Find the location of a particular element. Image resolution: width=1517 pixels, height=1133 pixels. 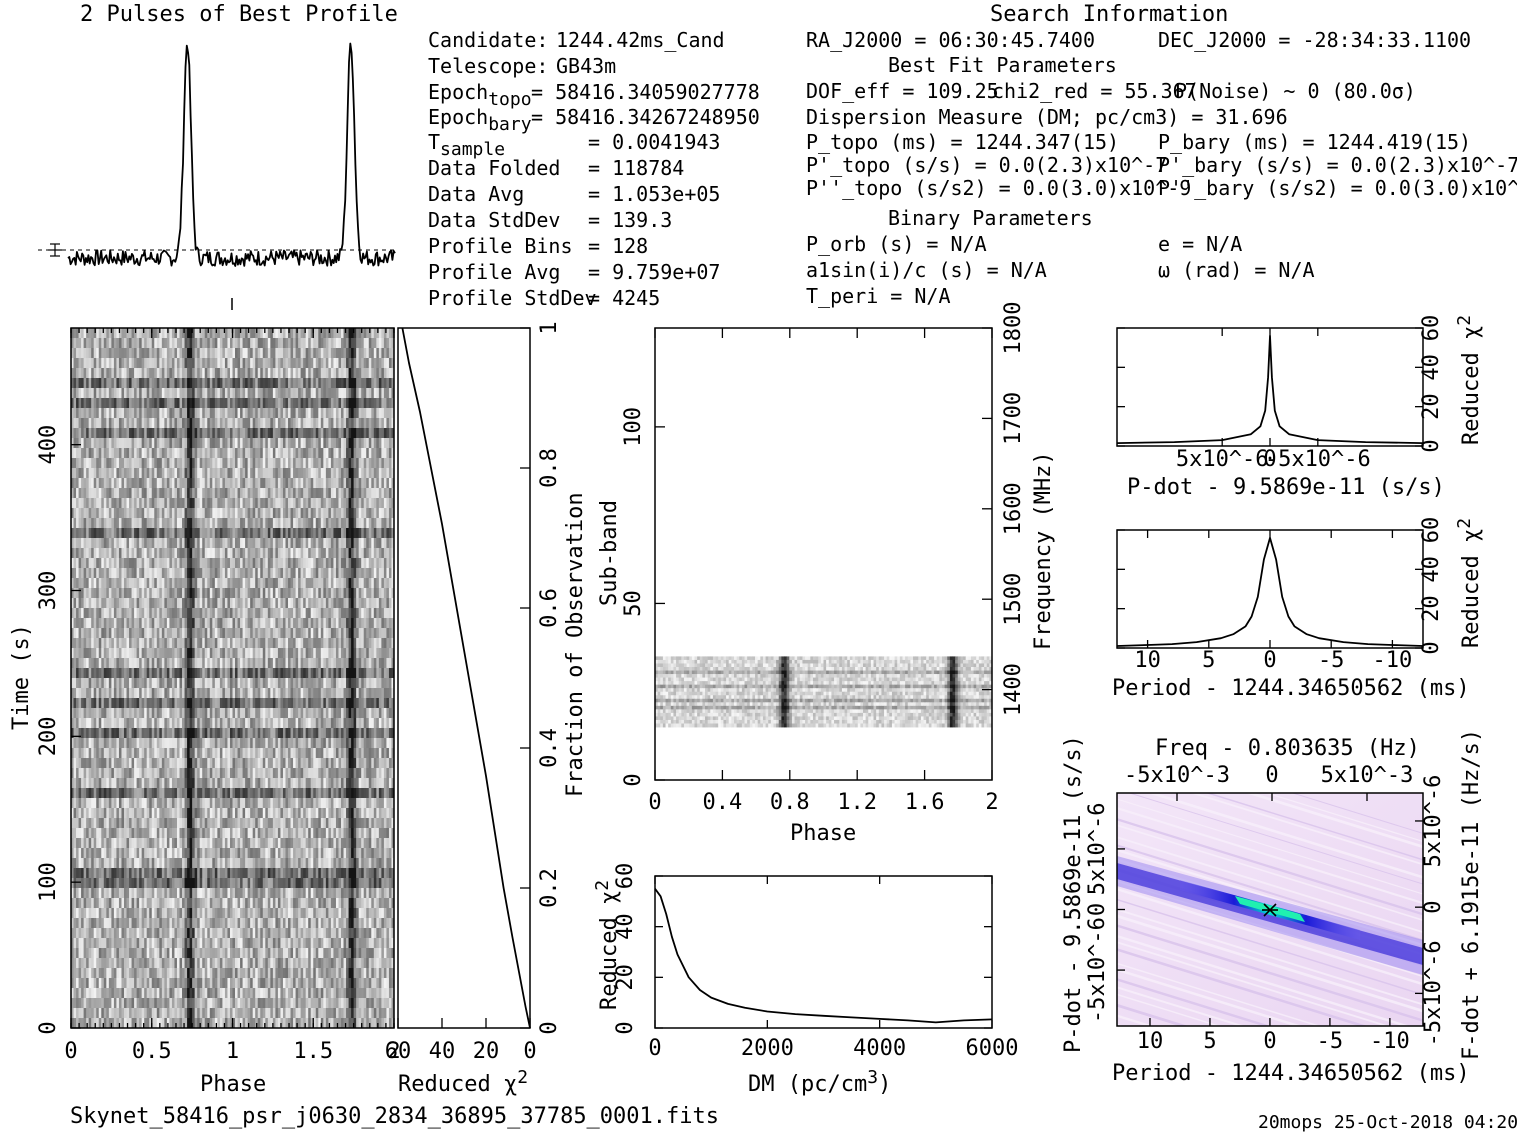

dm-xtick: 4000 is located at coordinates (879, 1048).